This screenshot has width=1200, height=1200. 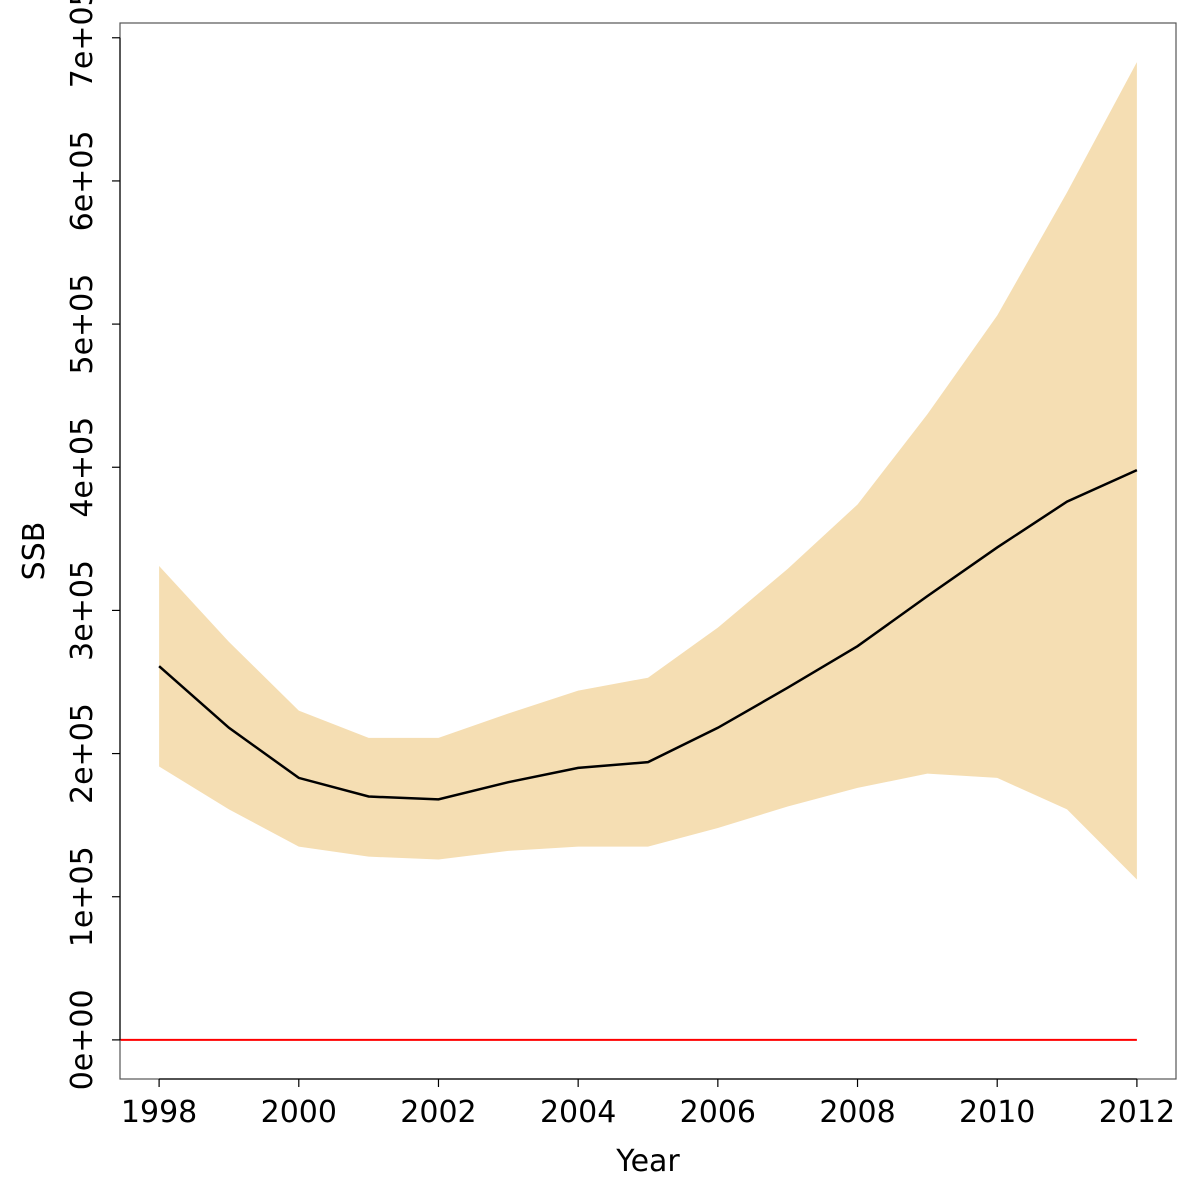 I want to click on x-tick-label: 2000, so click(x=299, y=1112).